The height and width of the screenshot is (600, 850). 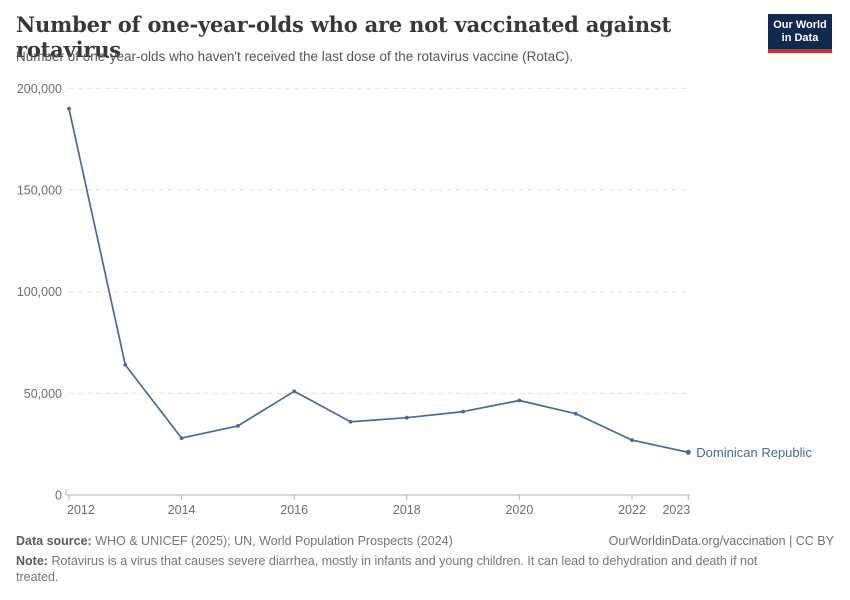 What do you see at coordinates (43, 394) in the screenshot?
I see `y-axis-tick-label: 50,000` at bounding box center [43, 394].